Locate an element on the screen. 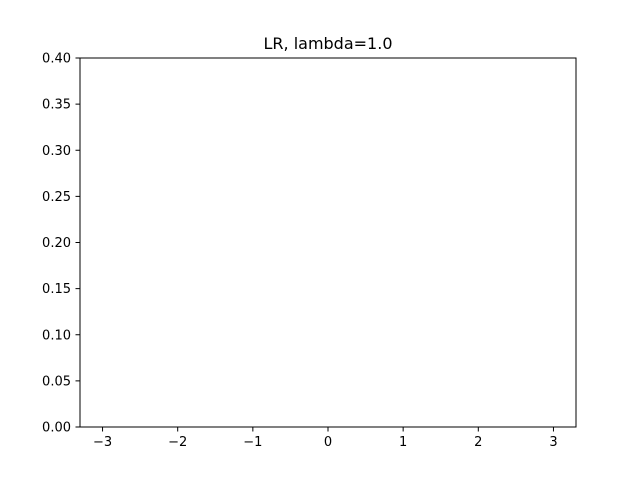 This screenshot has width=640, height=480. x-tick-label: 0 is located at coordinates (328, 442).